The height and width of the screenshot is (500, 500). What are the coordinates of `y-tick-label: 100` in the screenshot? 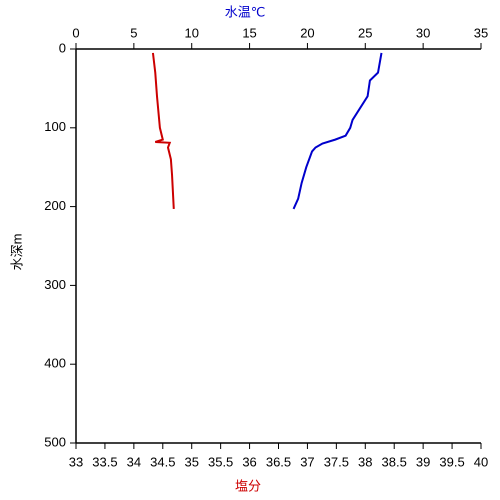 It's located at (55, 126).